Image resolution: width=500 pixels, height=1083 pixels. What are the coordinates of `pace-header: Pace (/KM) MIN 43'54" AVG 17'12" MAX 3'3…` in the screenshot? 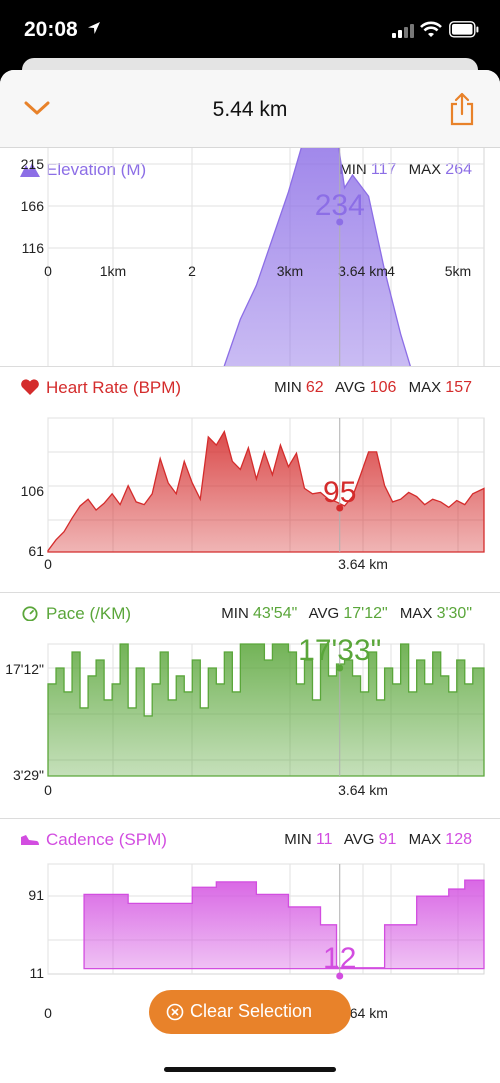 It's located at (250, 612).